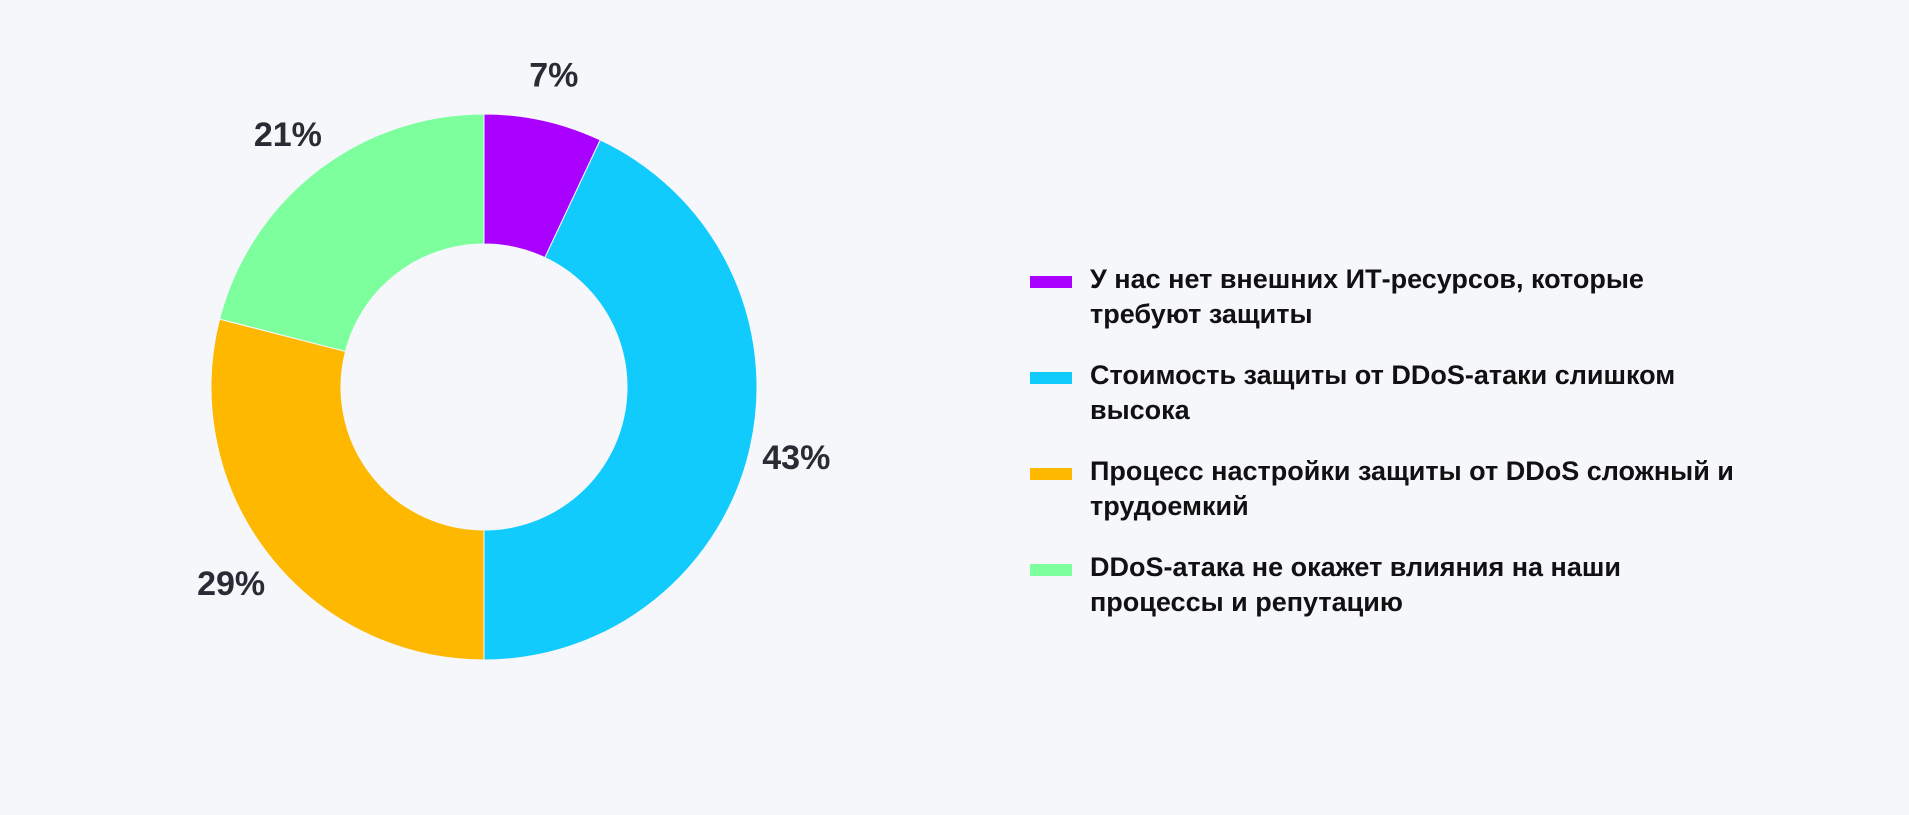  What do you see at coordinates (620, 400) in the screenshot?
I see `slice-cost-too-high` at bounding box center [620, 400].